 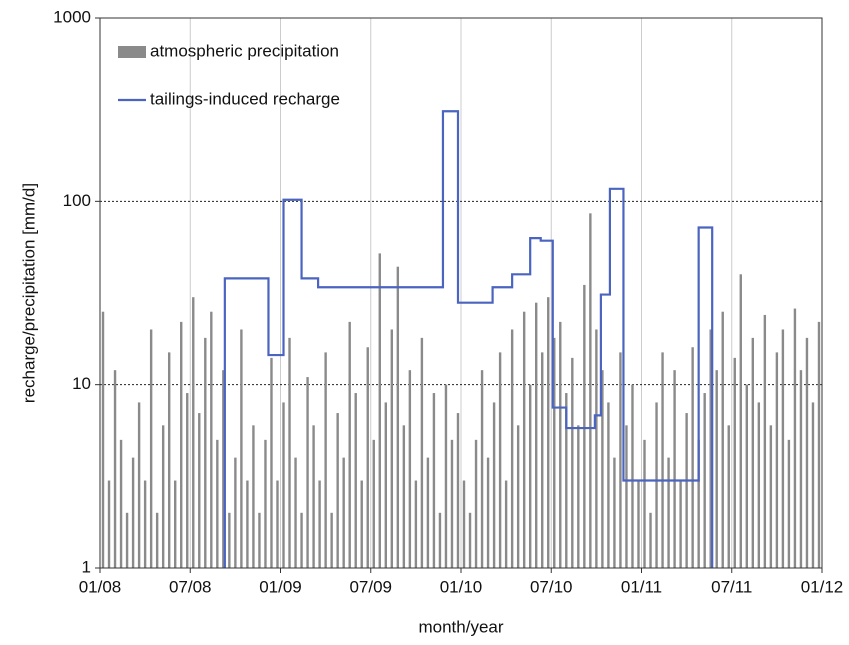 What do you see at coordinates (245, 98) in the screenshot?
I see `legend-label: tailings-induced recharge` at bounding box center [245, 98].